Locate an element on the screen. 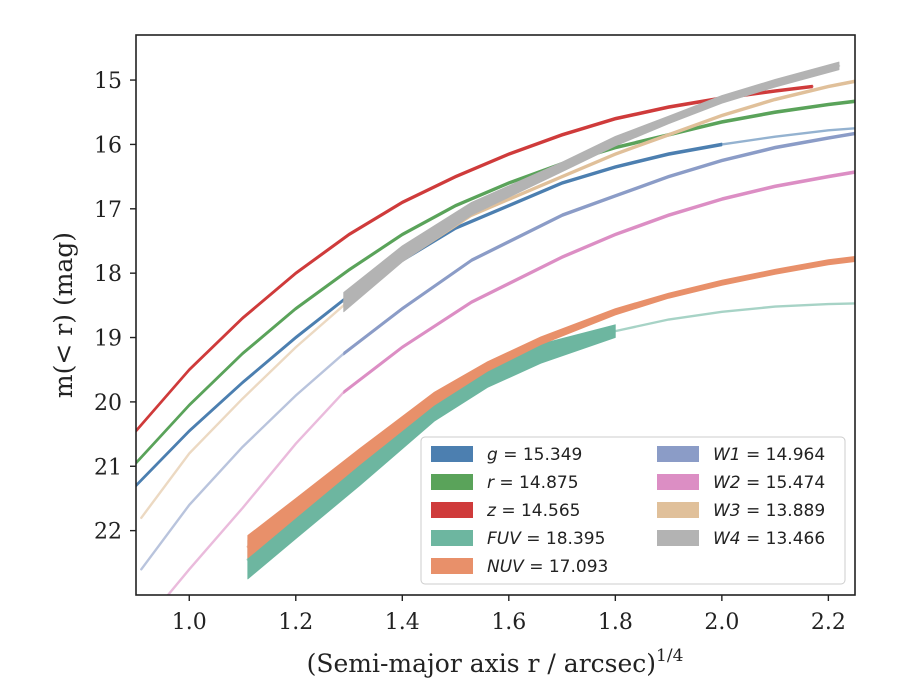 The width and height of the screenshot is (900, 700). legend-swatch-nuv is located at coordinates (452, 566).